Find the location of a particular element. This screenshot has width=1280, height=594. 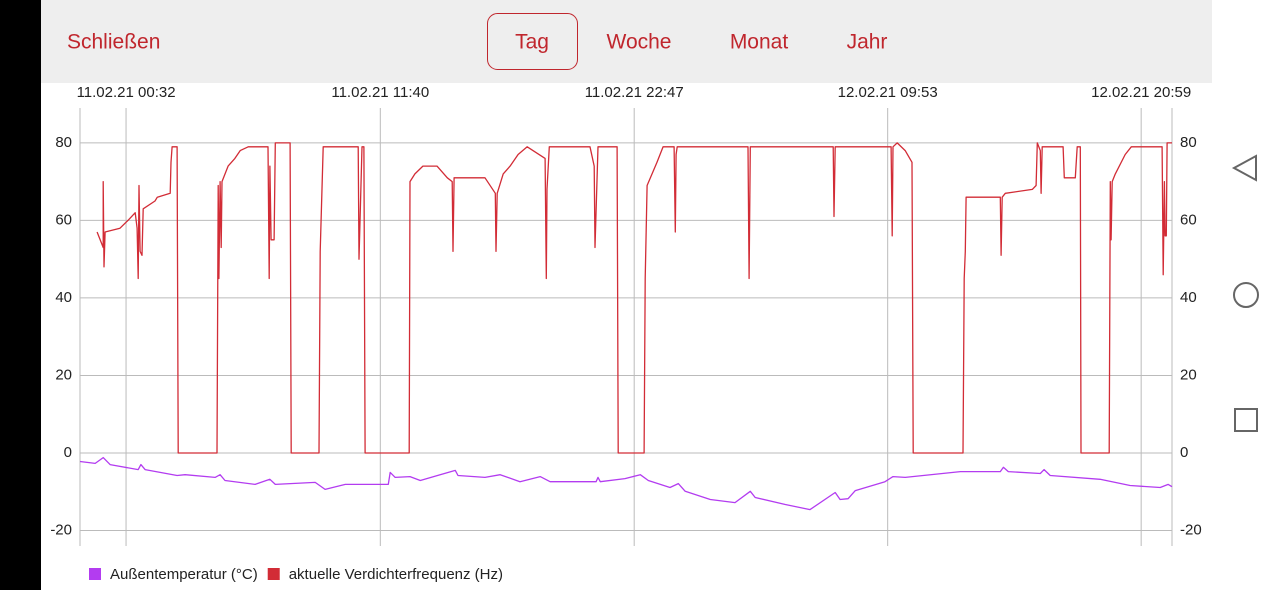

nav-back is located at coordinates (1244, 168).